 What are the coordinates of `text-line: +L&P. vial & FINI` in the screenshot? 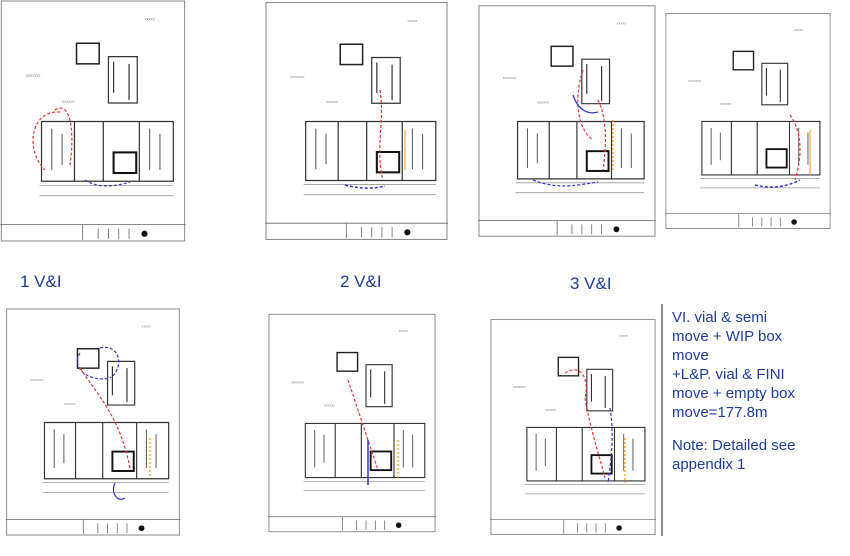 It's located at (728, 374).